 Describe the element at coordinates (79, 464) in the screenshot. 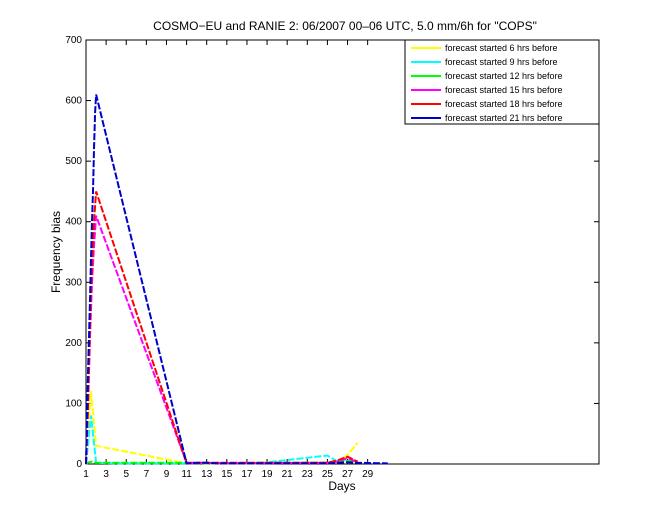

I see `y-tick-label: 0` at that location.